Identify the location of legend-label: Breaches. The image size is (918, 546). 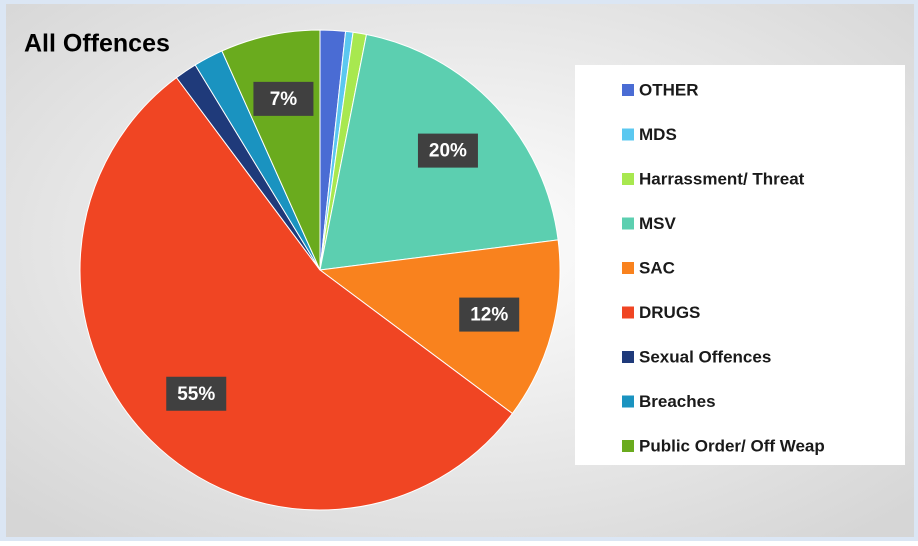
(677, 401).